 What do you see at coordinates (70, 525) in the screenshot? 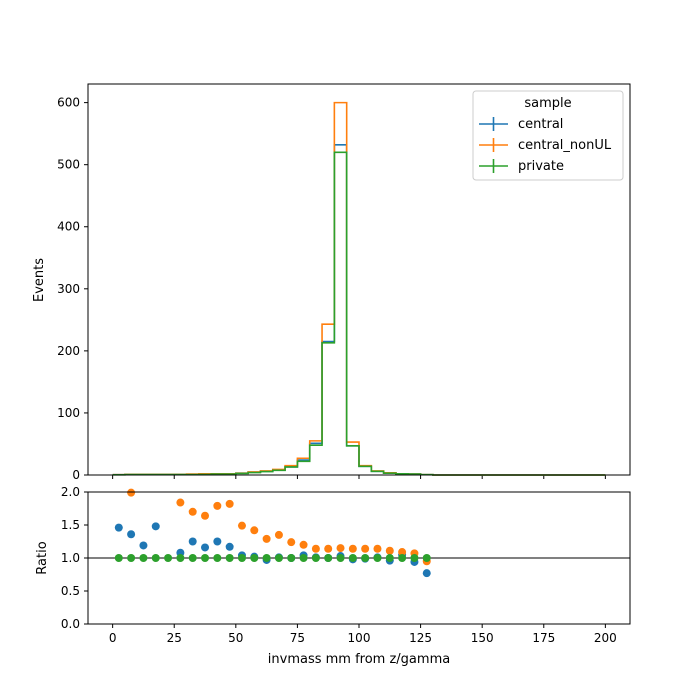
I see `ratio-y-tick-label: 1.5` at bounding box center [70, 525].